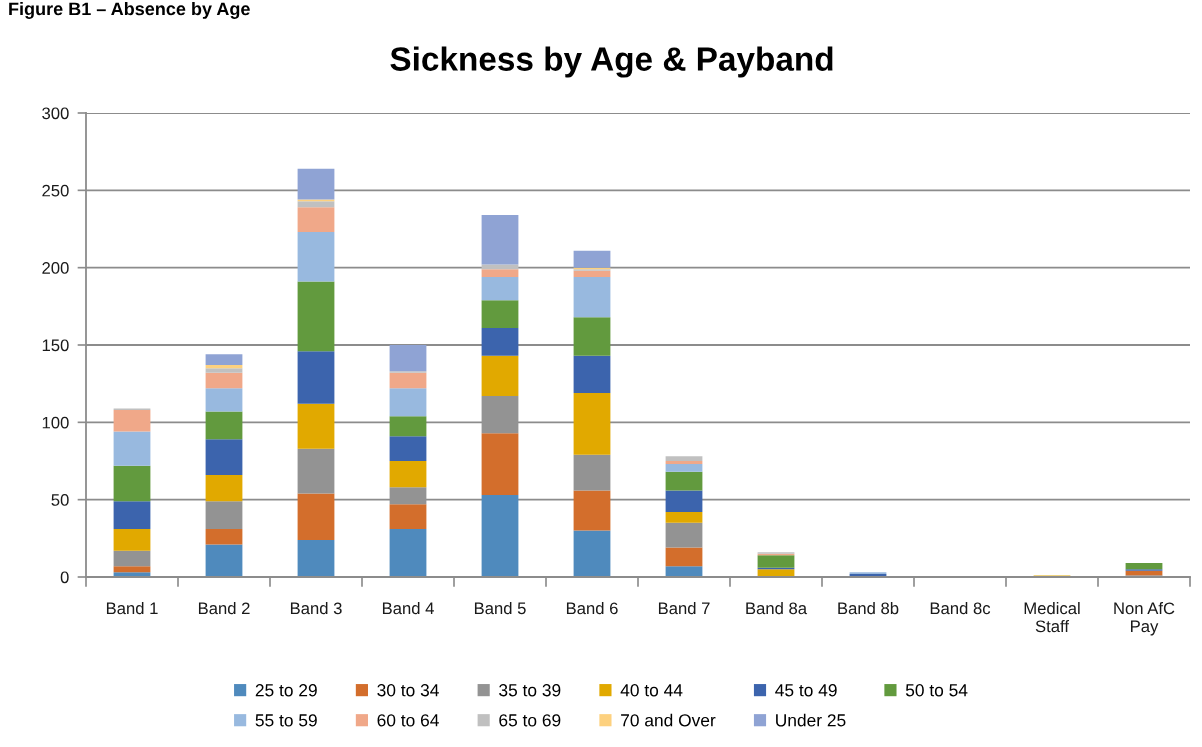 This screenshot has width=1202, height=747. I want to click on legend-label: 45 to 49, so click(806, 690).